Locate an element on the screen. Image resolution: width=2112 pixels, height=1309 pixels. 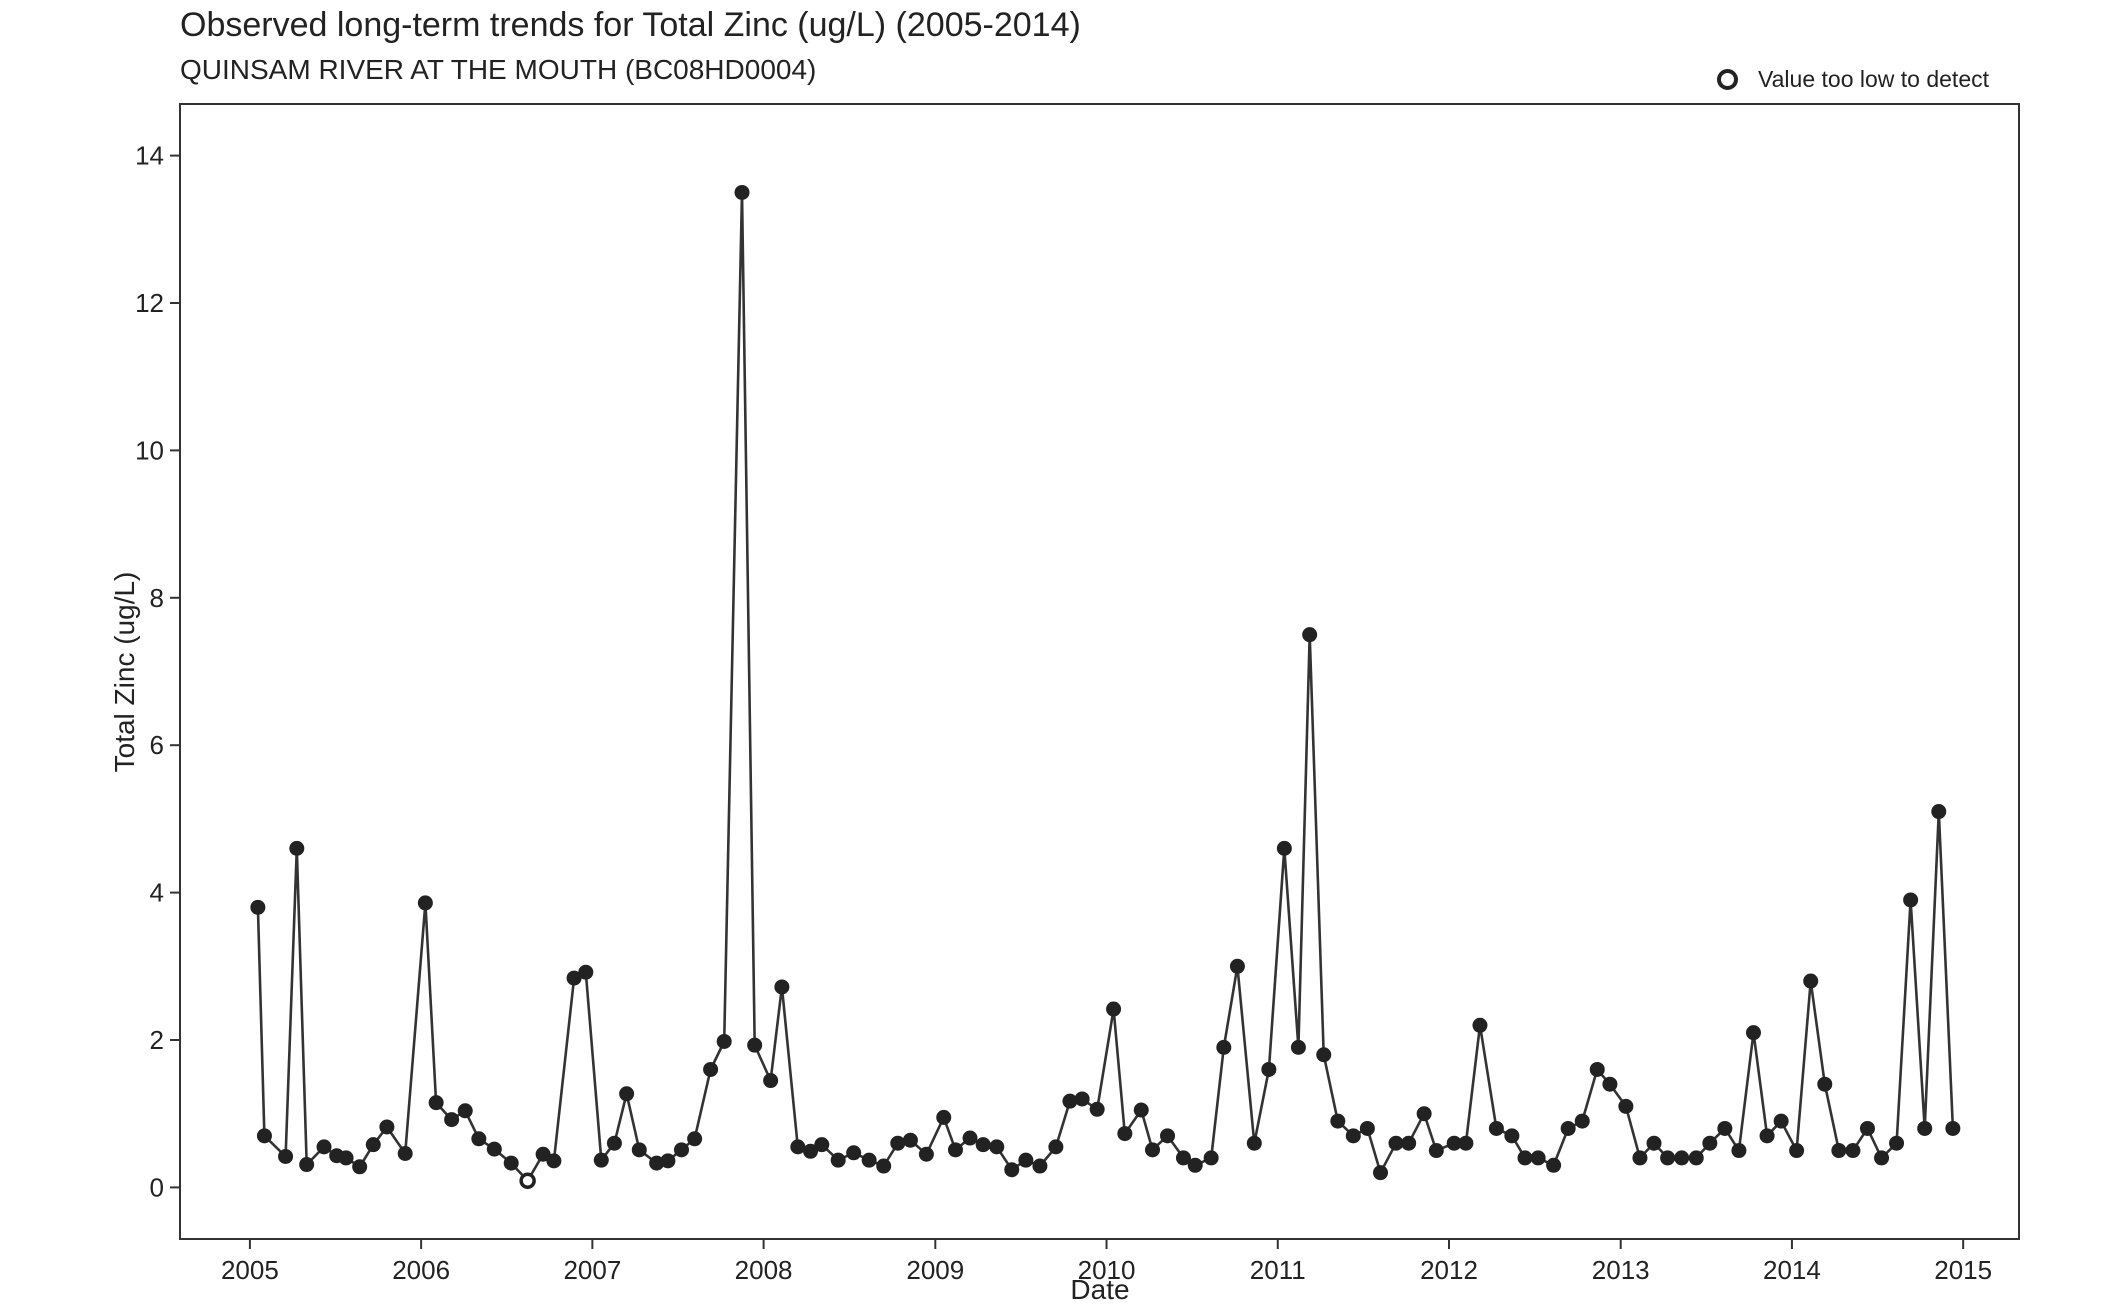
x-tick-label: 2006 is located at coordinates (421, 1270).